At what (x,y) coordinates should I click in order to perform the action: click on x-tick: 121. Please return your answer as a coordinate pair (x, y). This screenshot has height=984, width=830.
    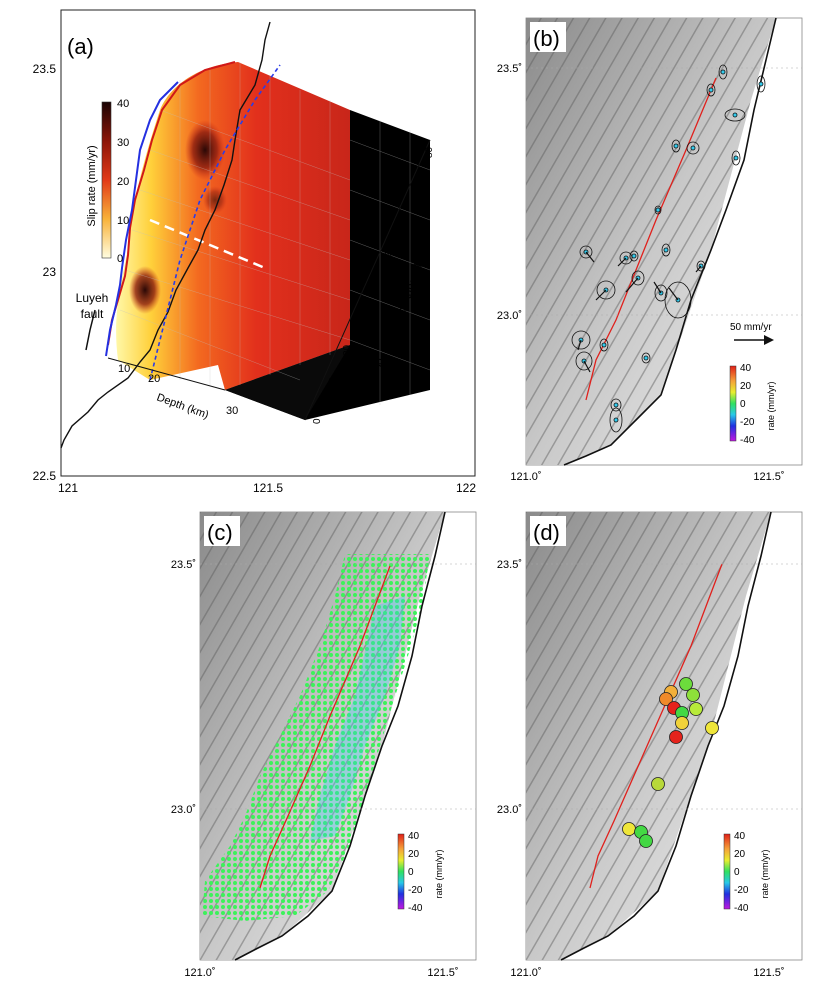
    Looking at the image, I should click on (68, 488).